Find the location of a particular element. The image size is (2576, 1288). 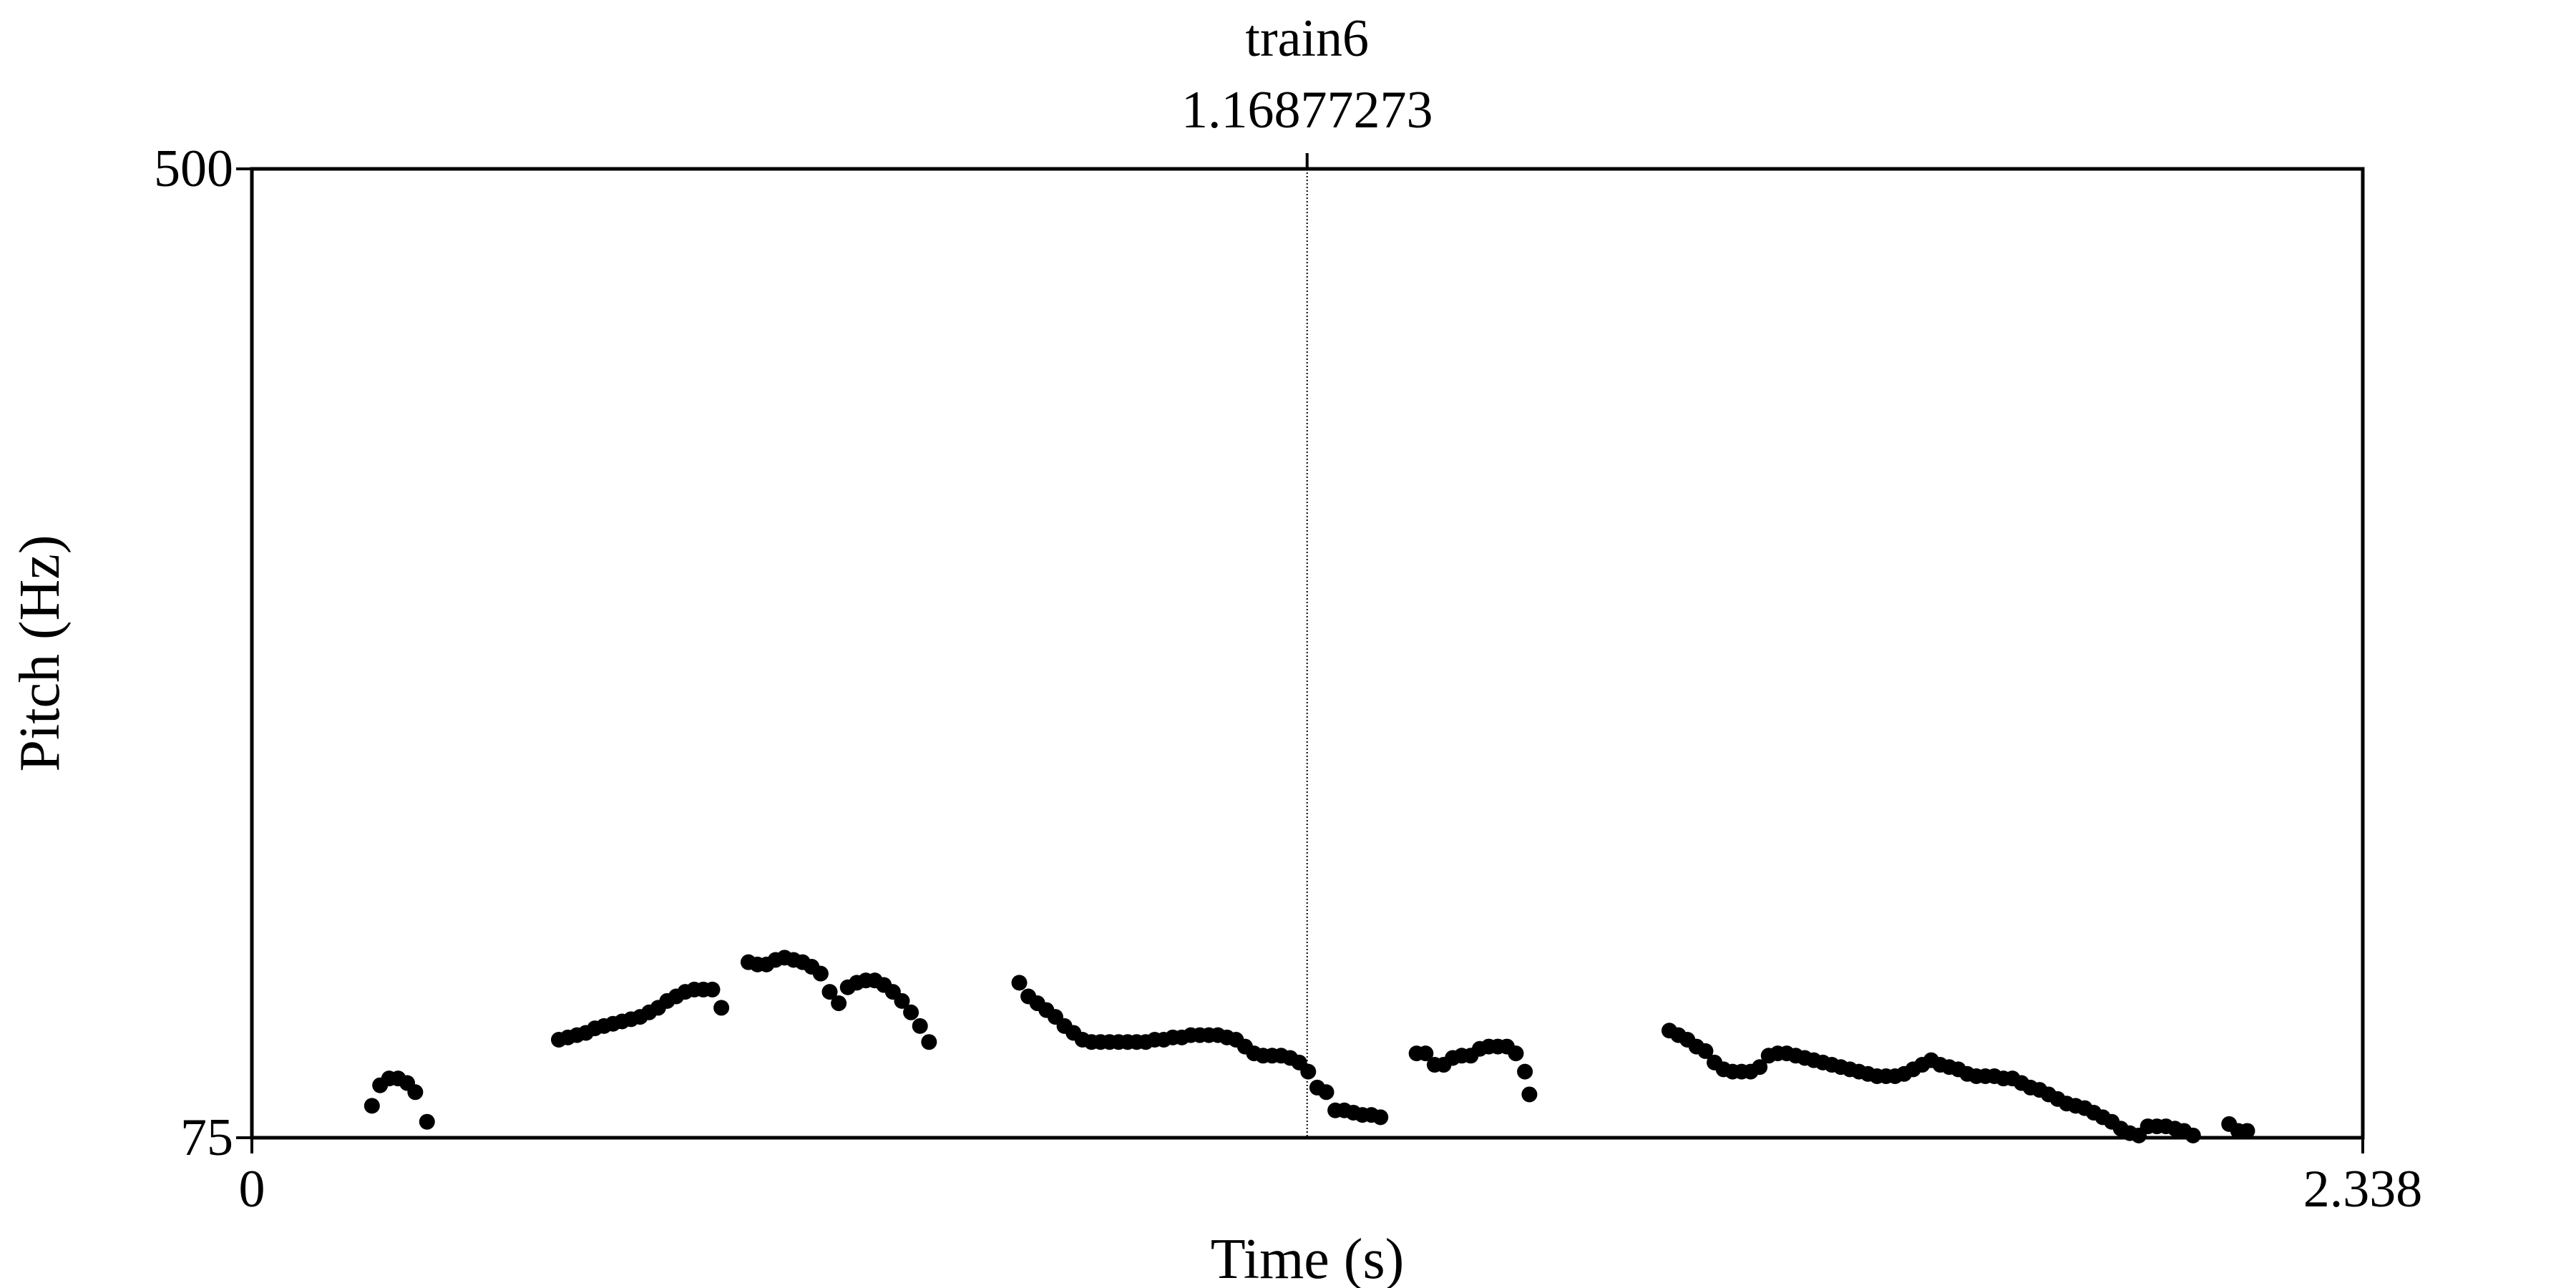

chart-title: train6 is located at coordinates (1307, 38).